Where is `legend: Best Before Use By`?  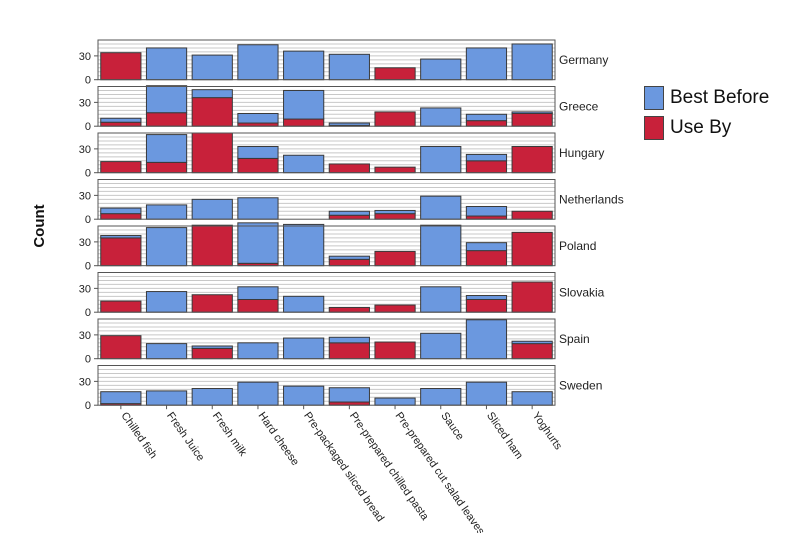
legend: Best Before Use By is located at coordinates (706, 114).